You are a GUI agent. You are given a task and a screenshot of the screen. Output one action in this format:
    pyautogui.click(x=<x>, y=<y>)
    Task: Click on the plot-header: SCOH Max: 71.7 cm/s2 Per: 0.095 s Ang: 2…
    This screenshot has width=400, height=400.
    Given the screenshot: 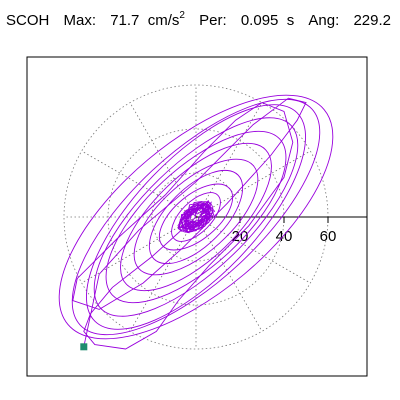 What is the action you would take?
    pyautogui.click(x=198, y=22)
    